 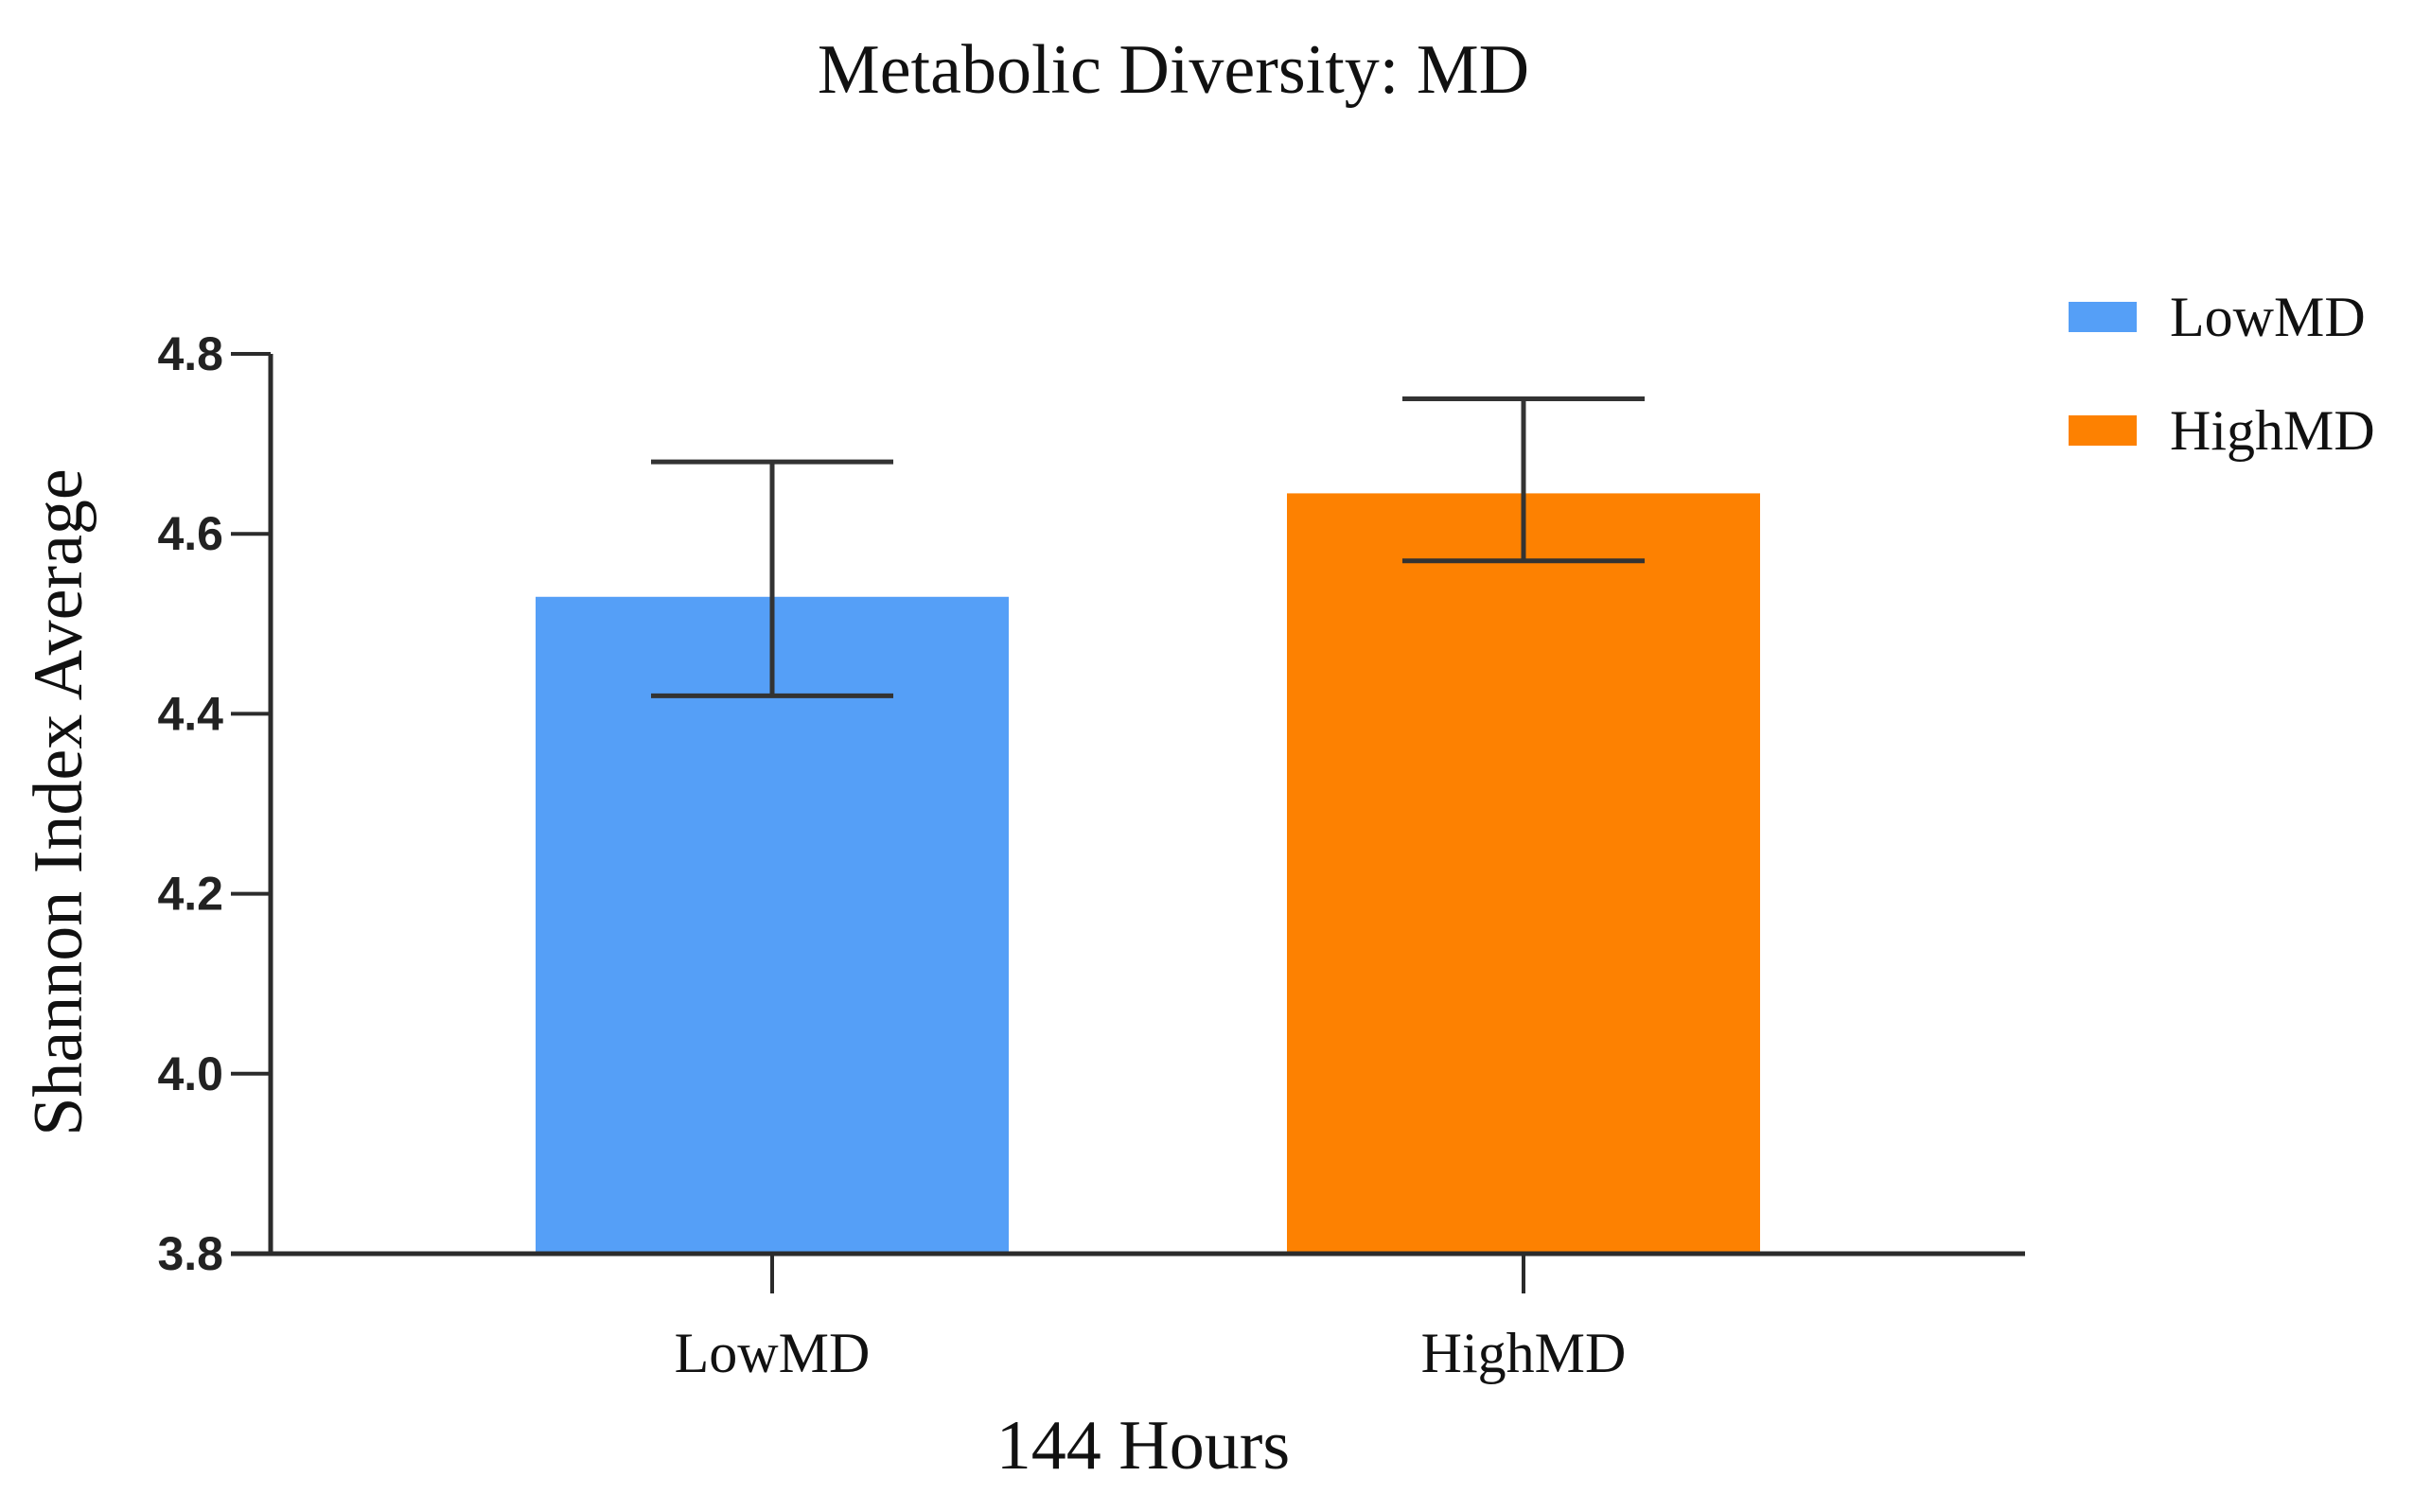 I want to click on bar-LowMD, so click(x=772, y=925).